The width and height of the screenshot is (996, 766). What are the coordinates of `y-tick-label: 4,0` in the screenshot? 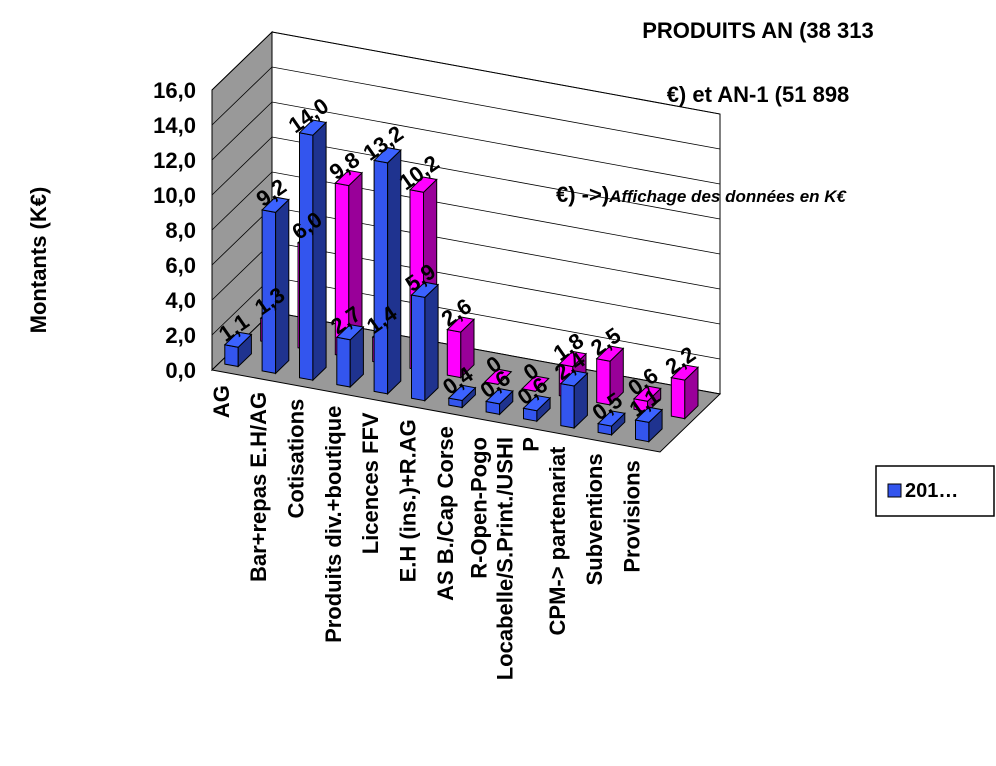 It's located at (180, 300).